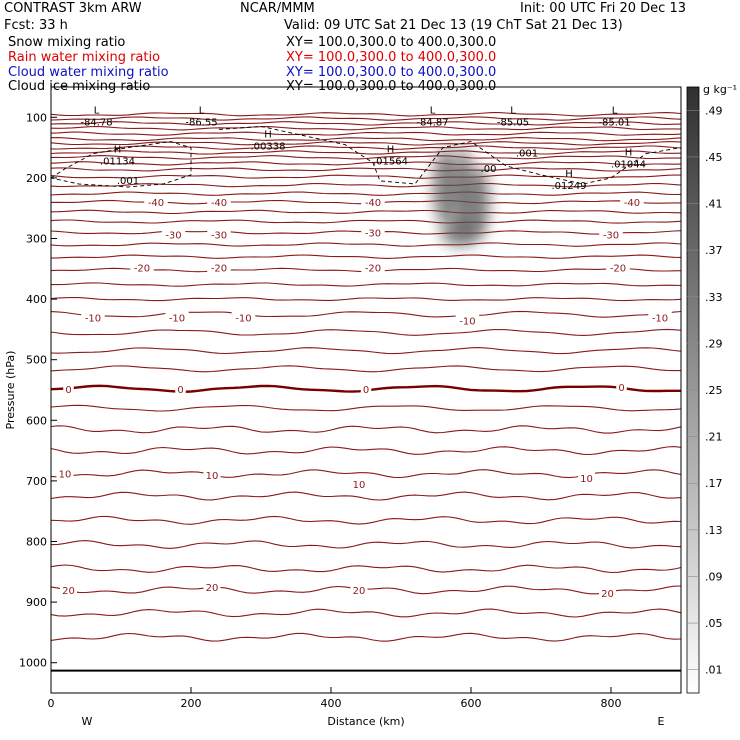  Describe the element at coordinates (36, 117) in the screenshot. I see `y-tick-label: 100` at that location.